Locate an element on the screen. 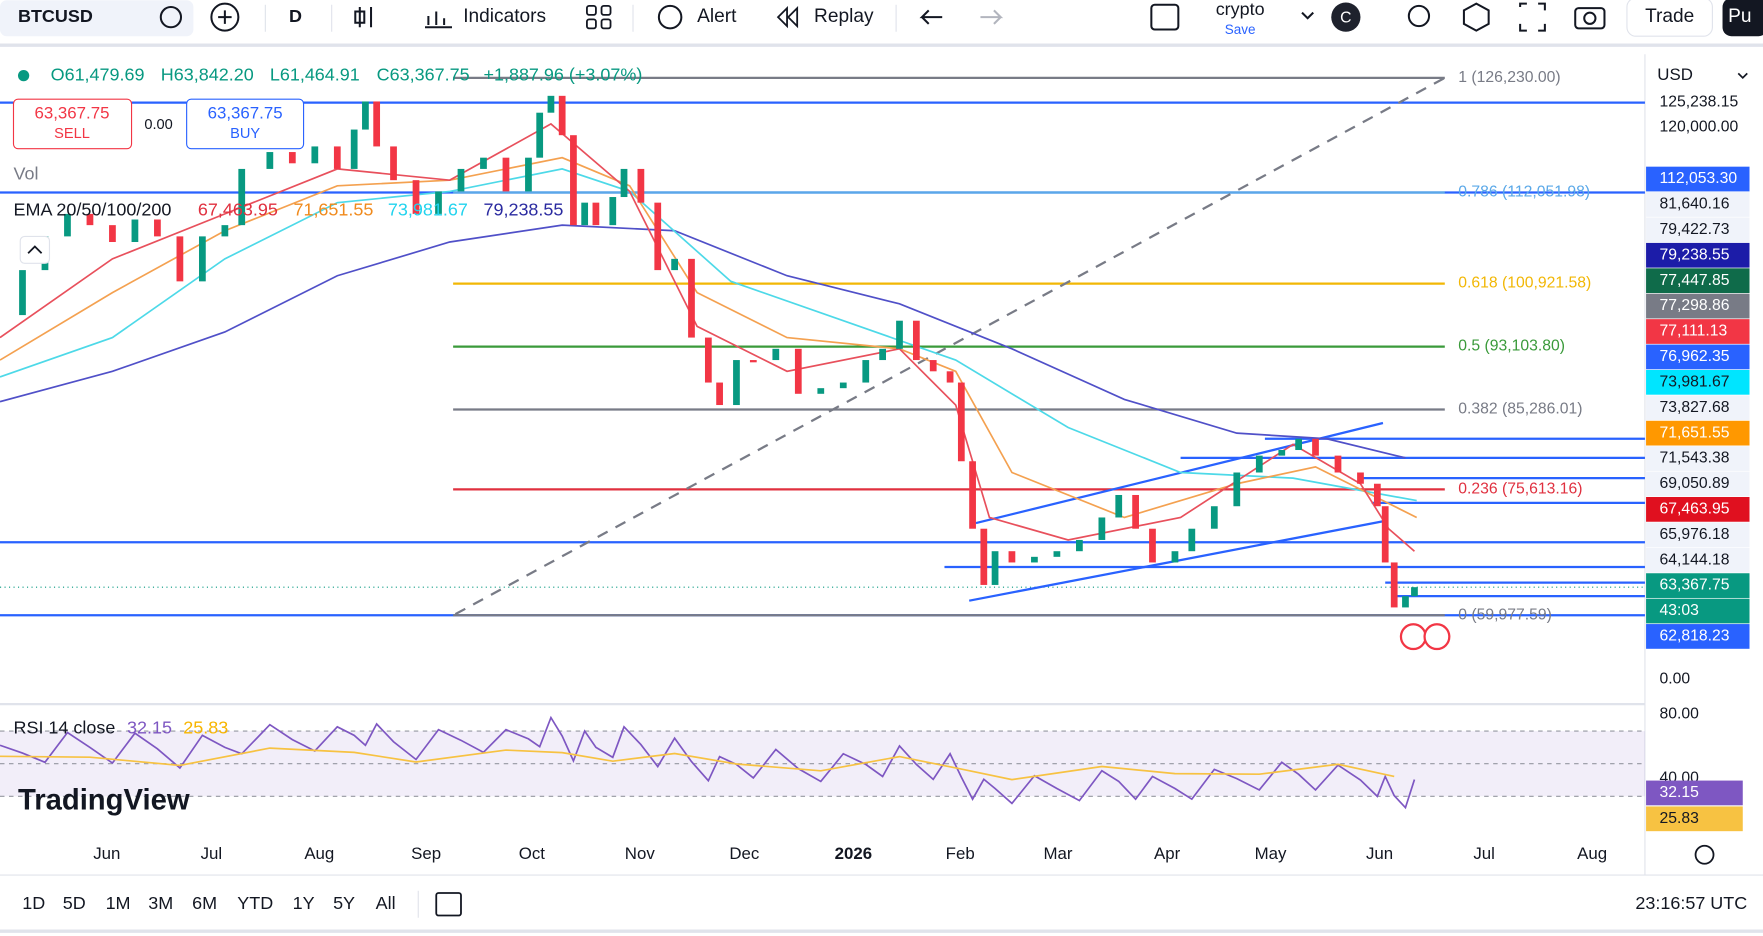 The image size is (1763, 936). ema-value: 71,651.55 is located at coordinates (333, 209).